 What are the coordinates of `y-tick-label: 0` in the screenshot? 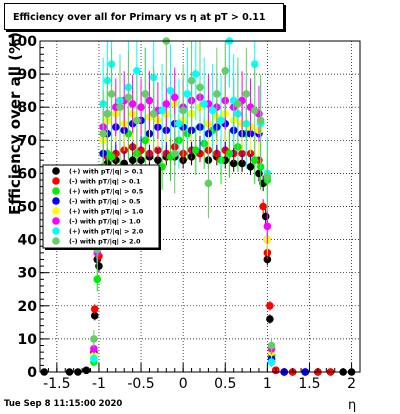 It's located at (32, 373).